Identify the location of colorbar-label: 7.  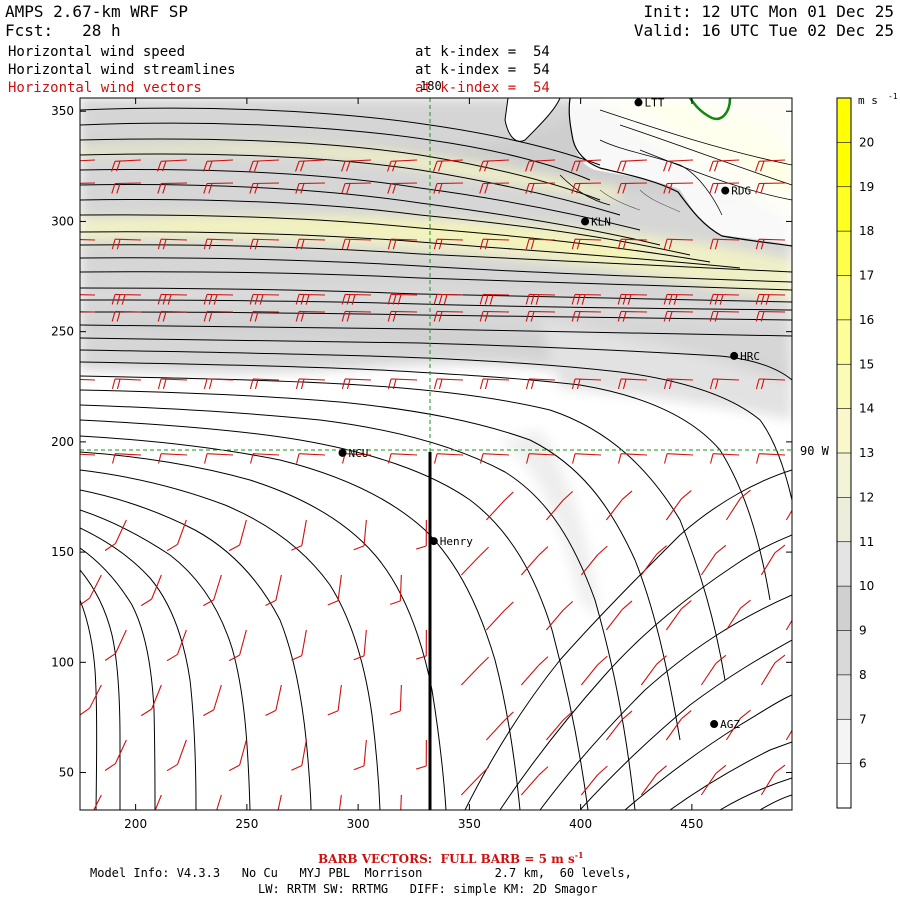
(863, 719).